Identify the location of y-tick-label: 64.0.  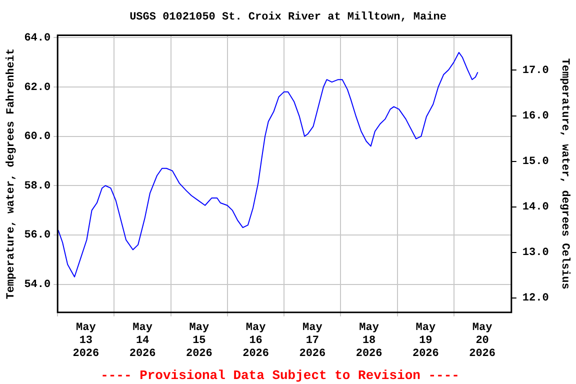
(37, 38).